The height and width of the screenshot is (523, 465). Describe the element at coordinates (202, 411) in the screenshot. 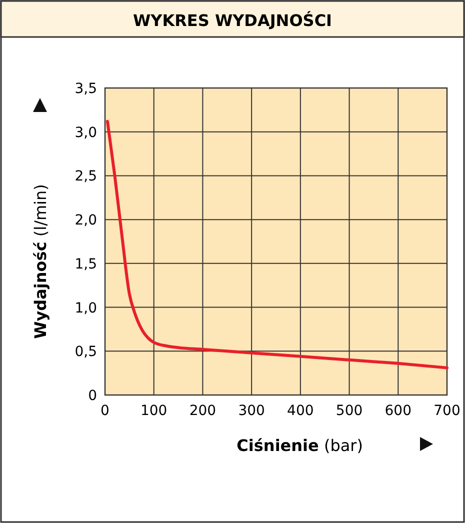

I see `x-tick-label: 200` at that location.